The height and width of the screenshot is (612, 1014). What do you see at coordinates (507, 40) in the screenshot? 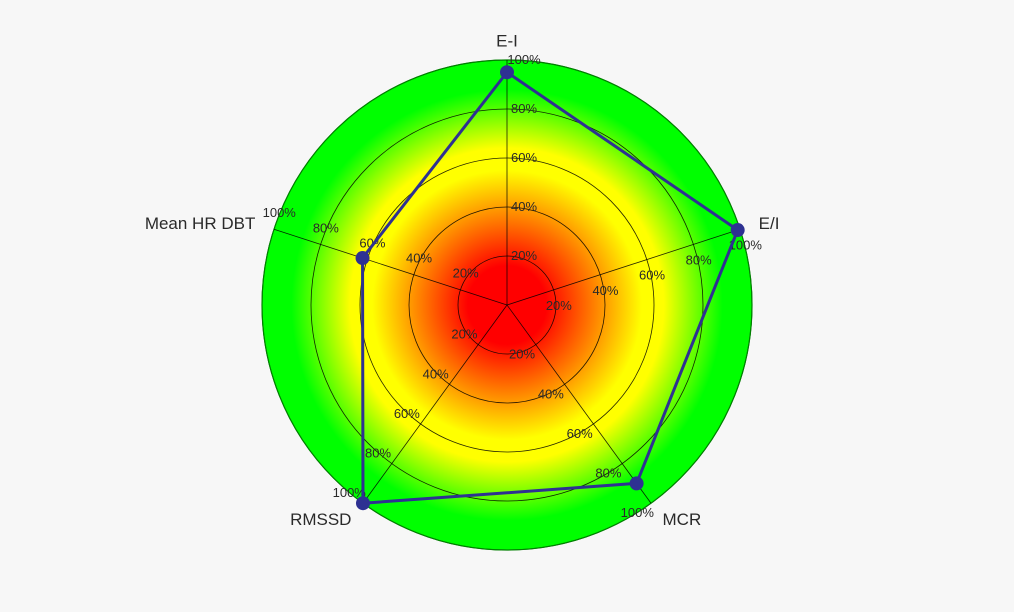
I see `axis-label: E-I` at bounding box center [507, 40].